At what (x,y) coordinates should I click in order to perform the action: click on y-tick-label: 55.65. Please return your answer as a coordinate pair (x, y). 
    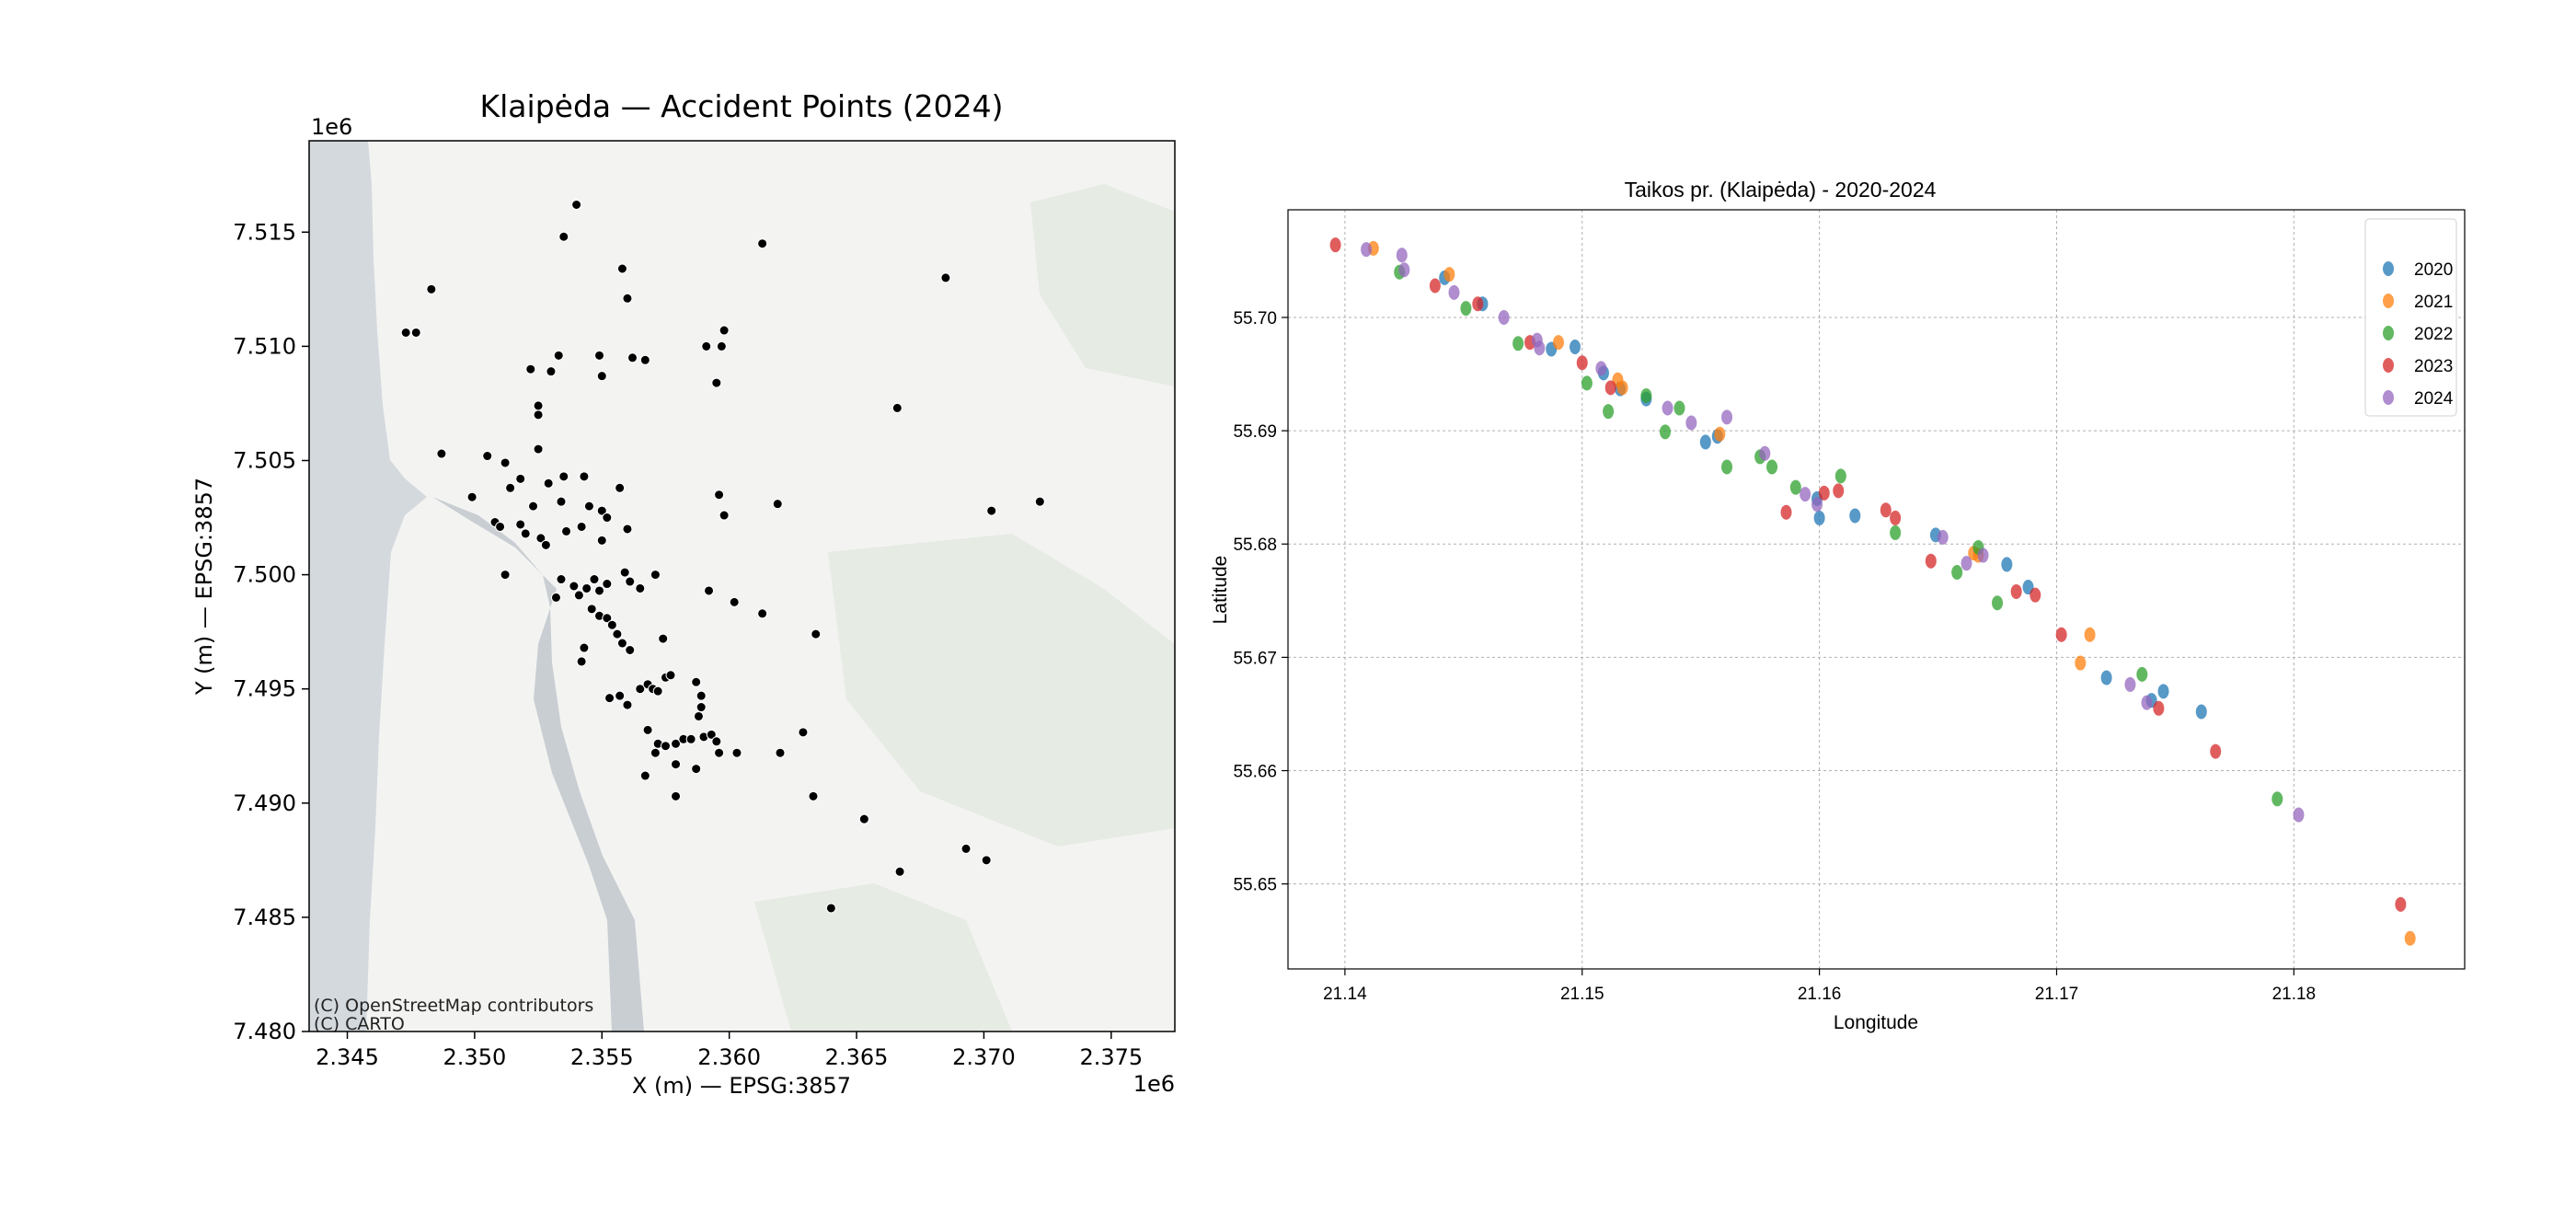
    Looking at the image, I should click on (1255, 885).